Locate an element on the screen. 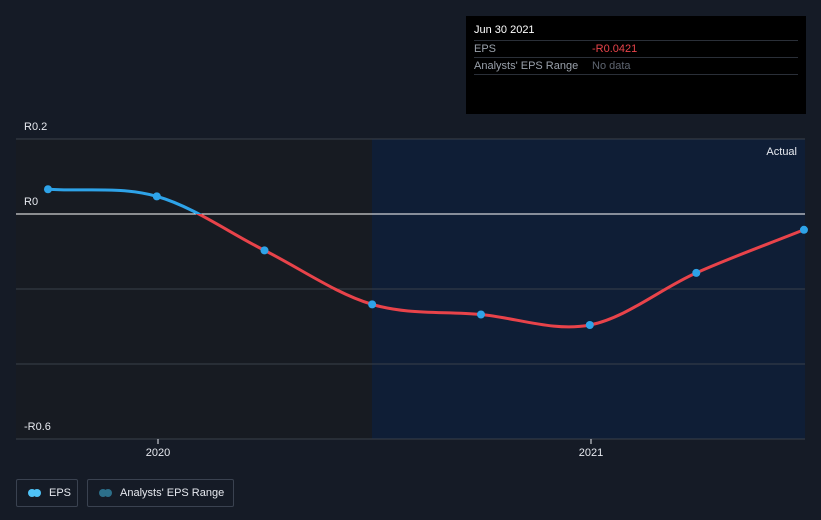 The width and height of the screenshot is (821, 520). legend-eps-button: EPS is located at coordinates (47, 493).